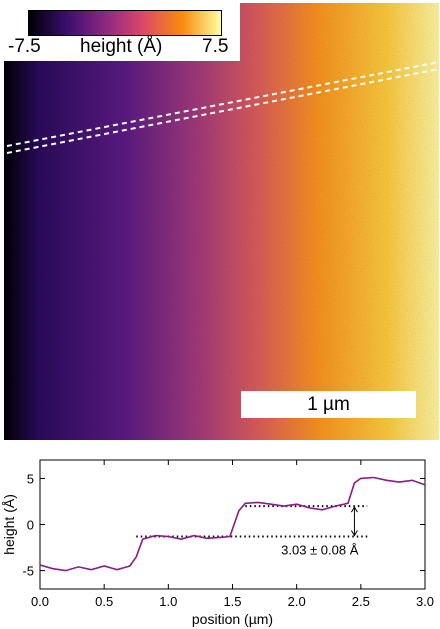 The height and width of the screenshot is (629, 440). I want to click on x-tick-label: 1.5, so click(232, 601).